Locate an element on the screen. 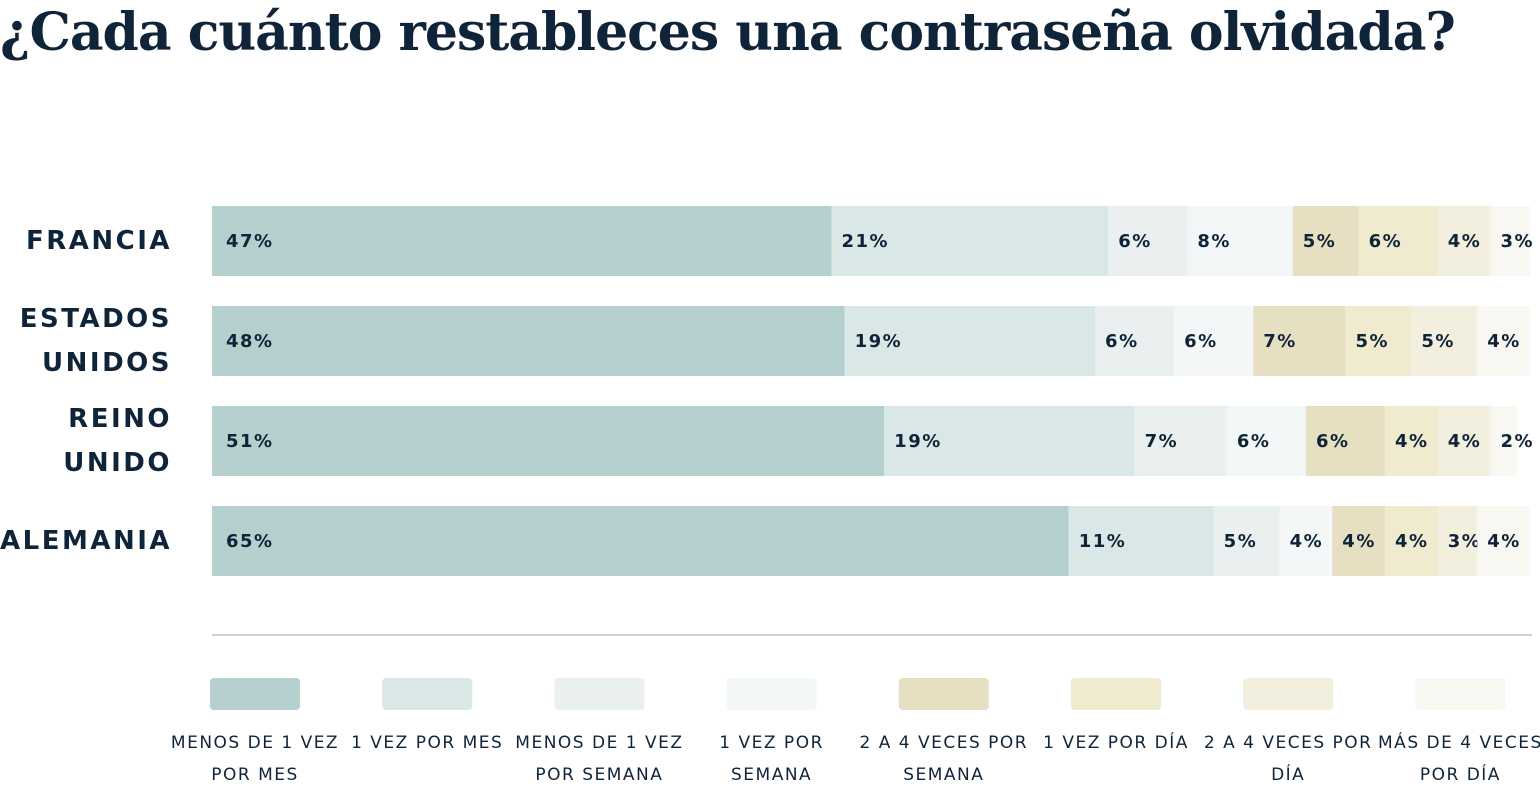 The height and width of the screenshot is (798, 1540). data-label: 65% is located at coordinates (250, 541).